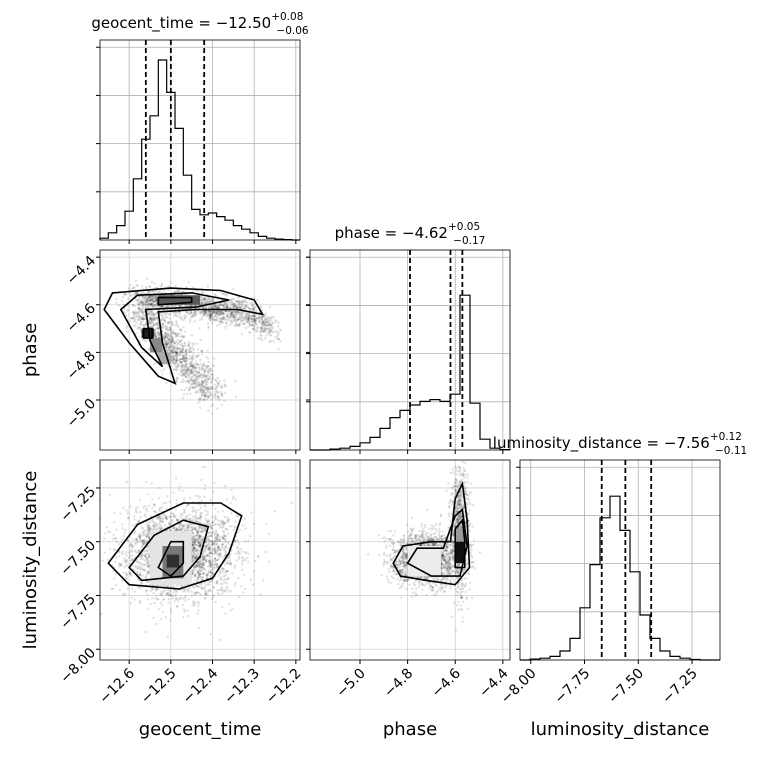 Image resolution: width=760 pixels, height=760 pixels. I want to click on xtick-phase-0: −5.0, so click(350, 683).